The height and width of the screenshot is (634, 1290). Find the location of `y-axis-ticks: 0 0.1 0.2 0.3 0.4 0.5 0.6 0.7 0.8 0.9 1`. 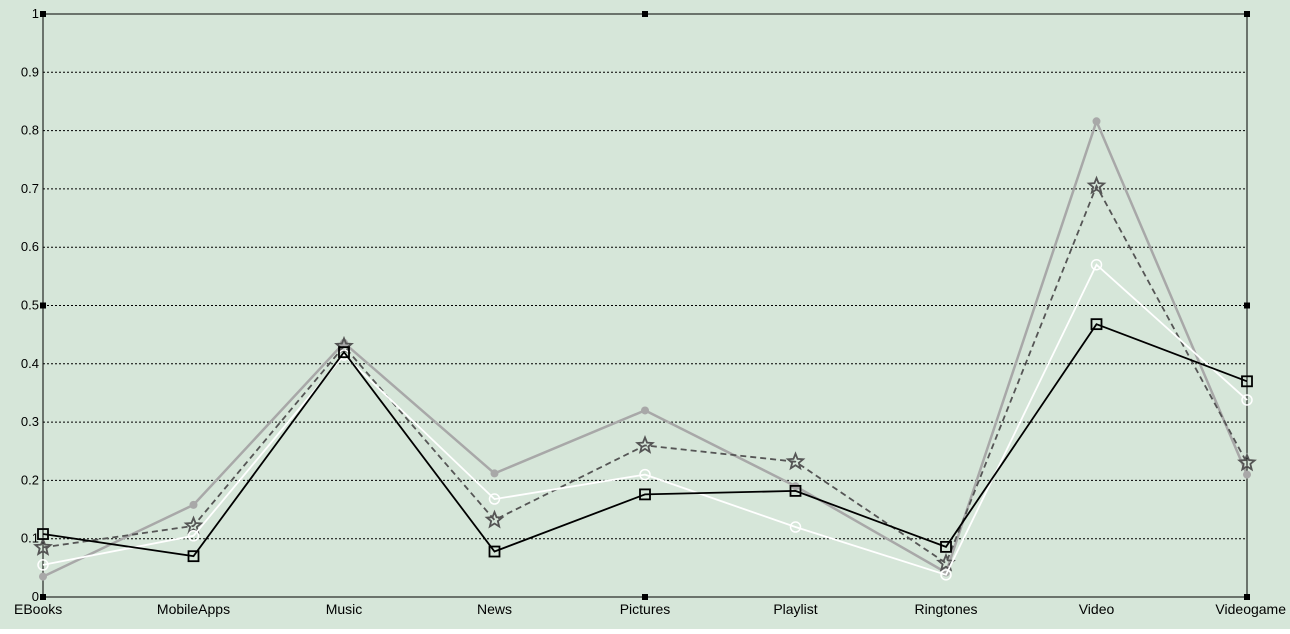

y-axis-ticks: 0 0.1 0.2 0.3 0.4 0.5 0.6 0.7 0.8 0.9 1 is located at coordinates (30, 305).